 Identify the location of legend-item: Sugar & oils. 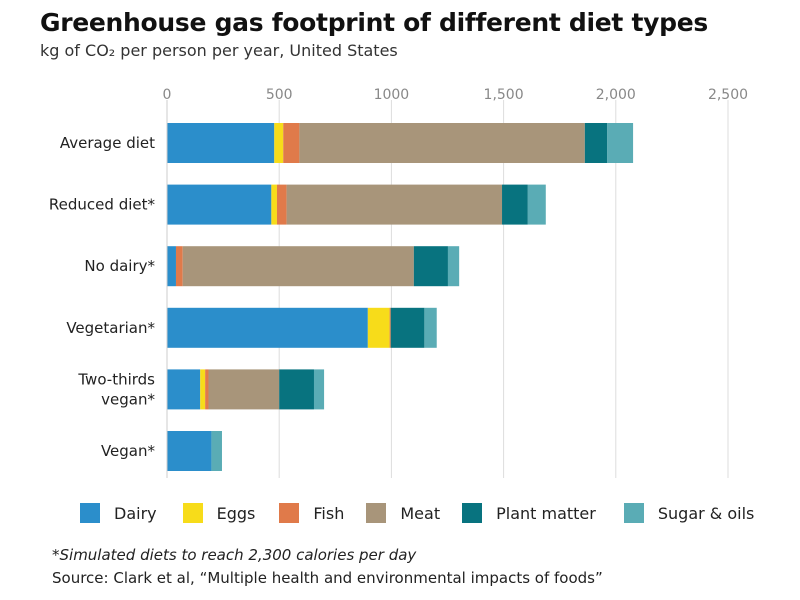
(689, 513).